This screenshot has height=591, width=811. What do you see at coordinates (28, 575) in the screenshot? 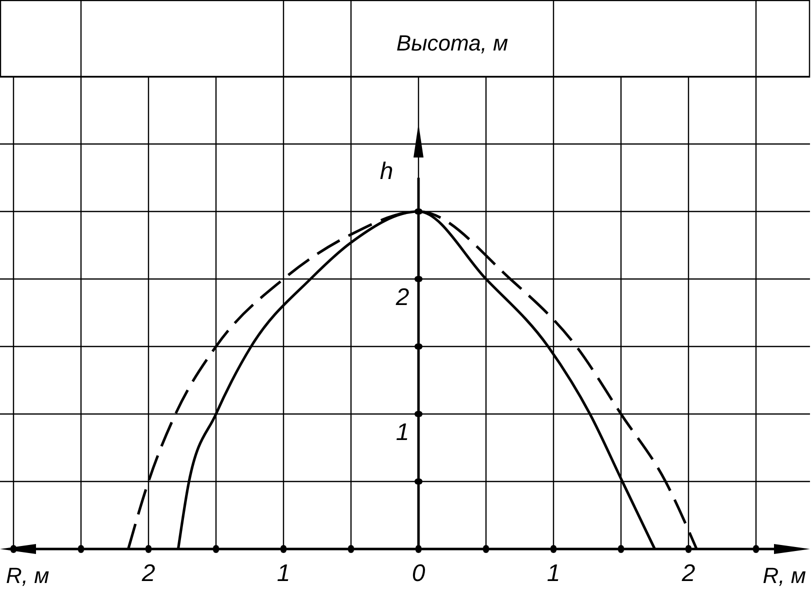
I see `x-axis-title: R, м` at bounding box center [28, 575].